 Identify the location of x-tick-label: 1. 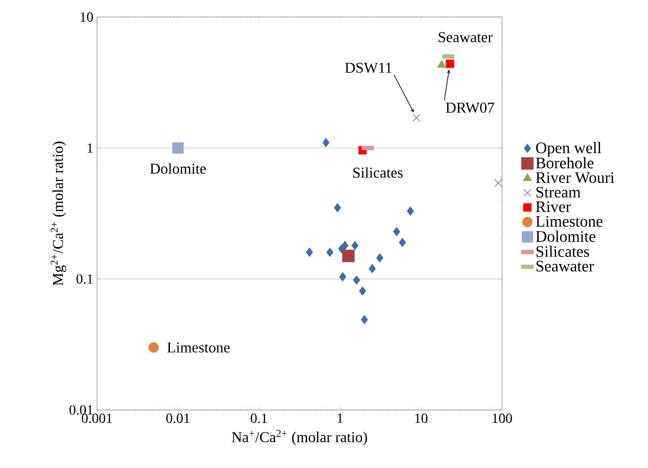
(340, 418).